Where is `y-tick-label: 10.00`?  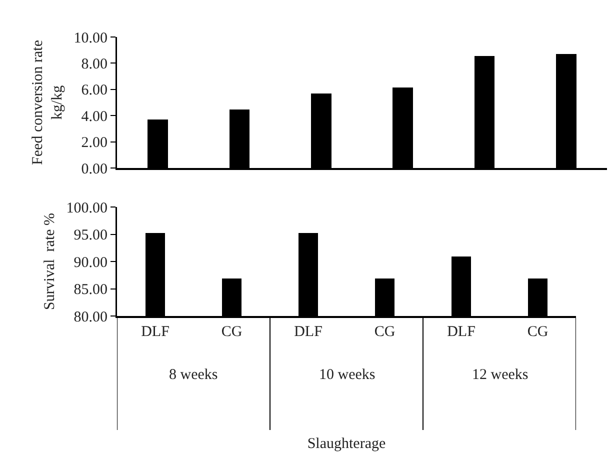
y-tick-label: 10.00 is located at coordinates (91, 38).